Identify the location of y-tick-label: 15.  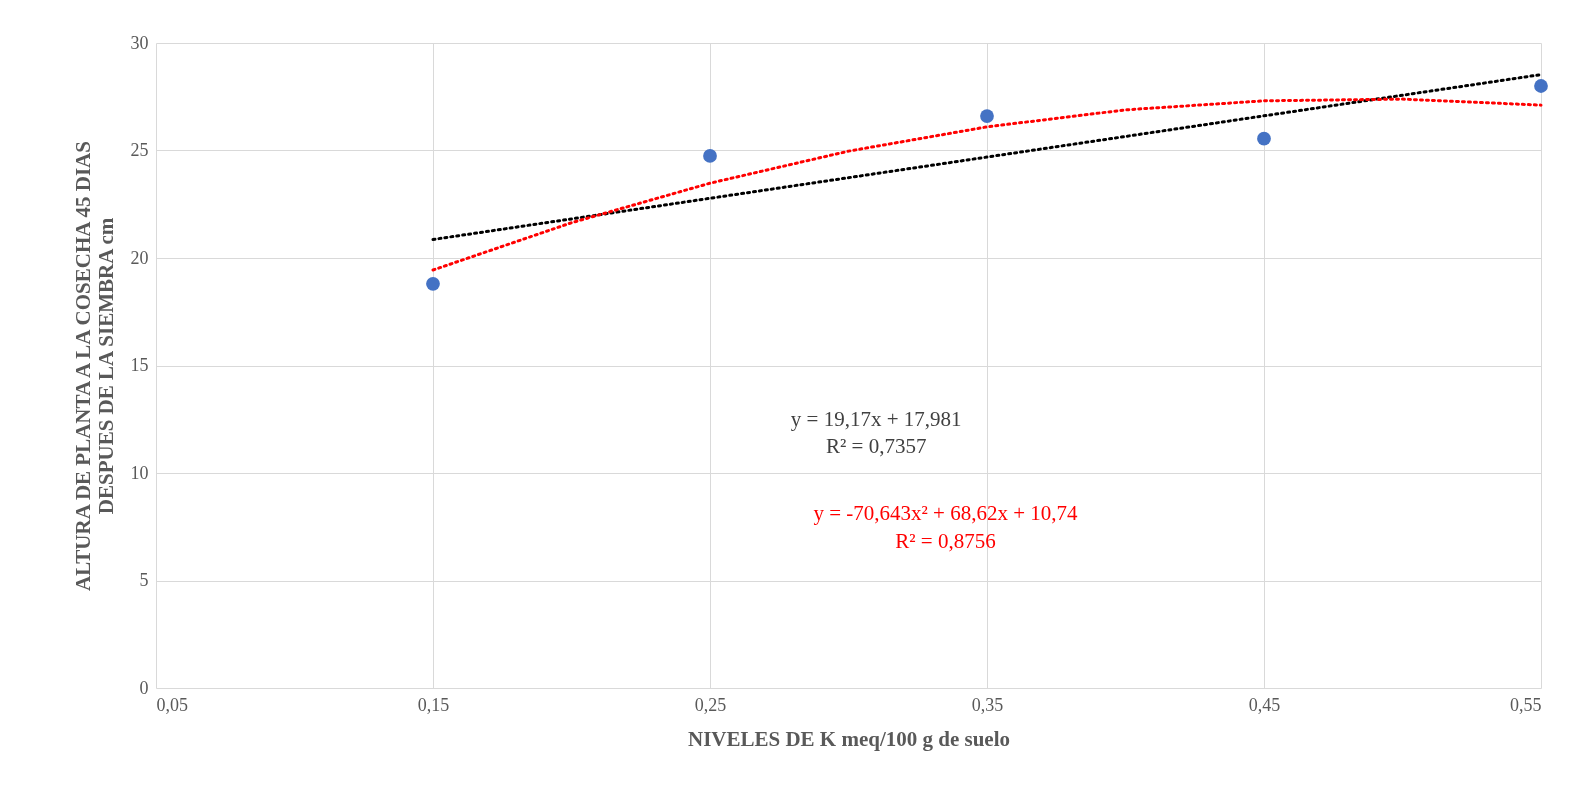
(139, 365).